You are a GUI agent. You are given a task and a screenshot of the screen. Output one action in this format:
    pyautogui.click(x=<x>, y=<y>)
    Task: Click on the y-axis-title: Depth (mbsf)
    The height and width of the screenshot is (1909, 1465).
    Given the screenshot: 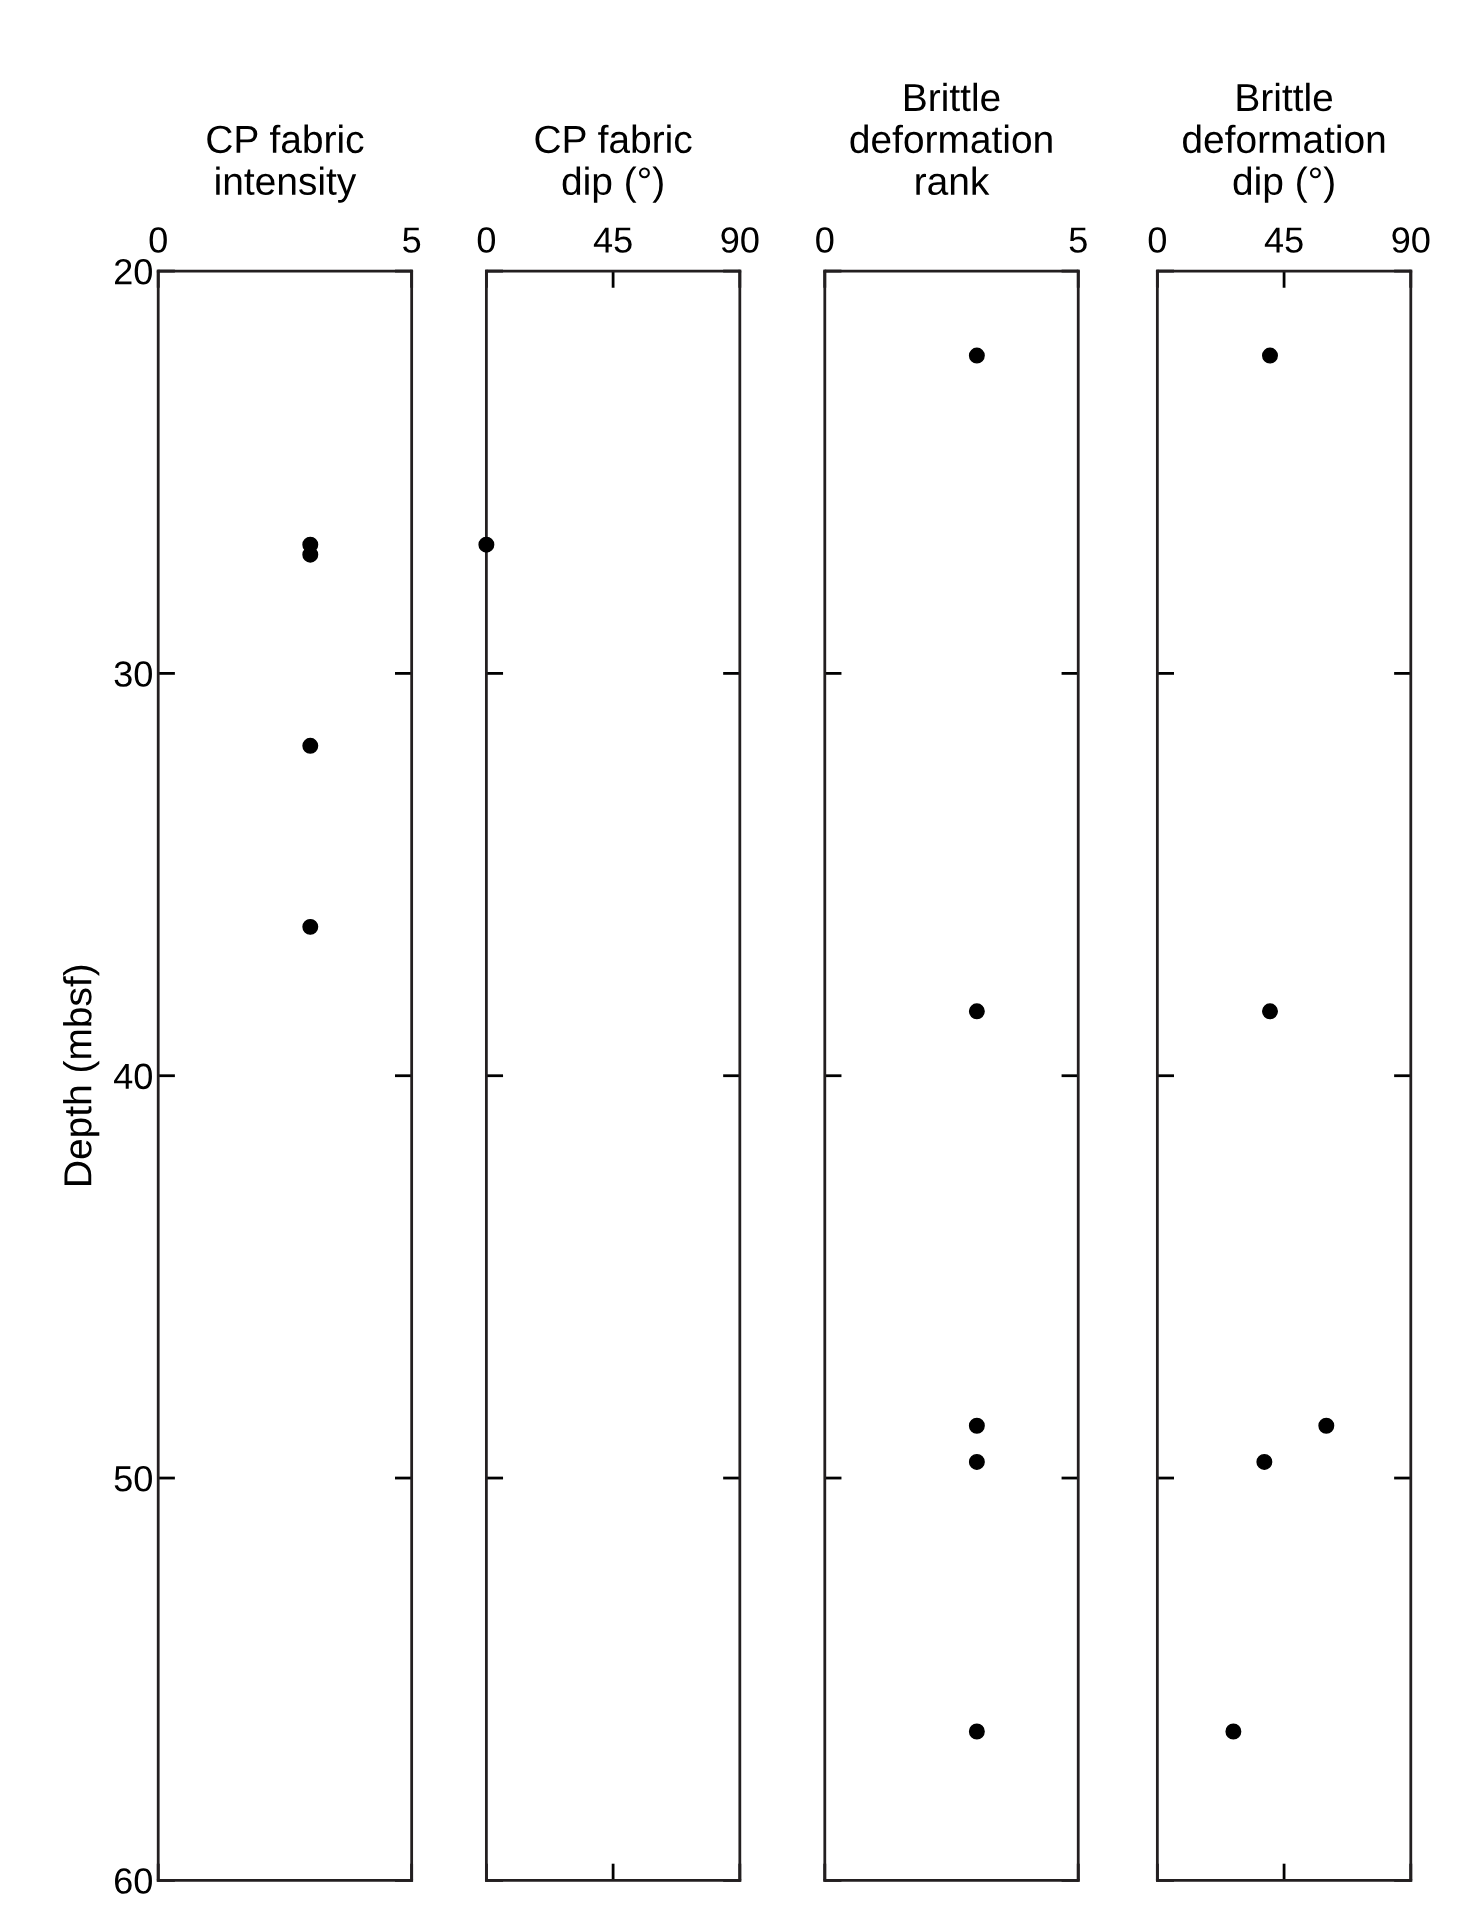 What is the action you would take?
    pyautogui.click(x=81, y=1075)
    